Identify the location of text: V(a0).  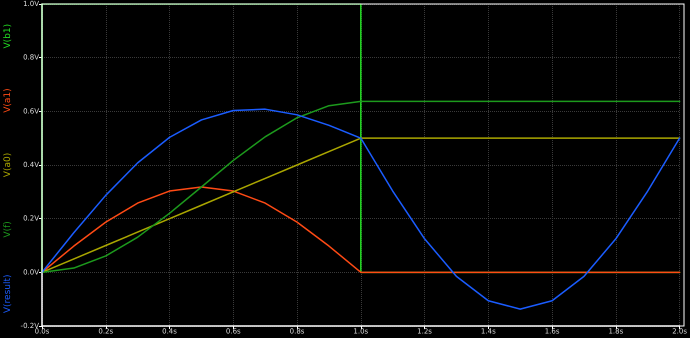
(8, 165).